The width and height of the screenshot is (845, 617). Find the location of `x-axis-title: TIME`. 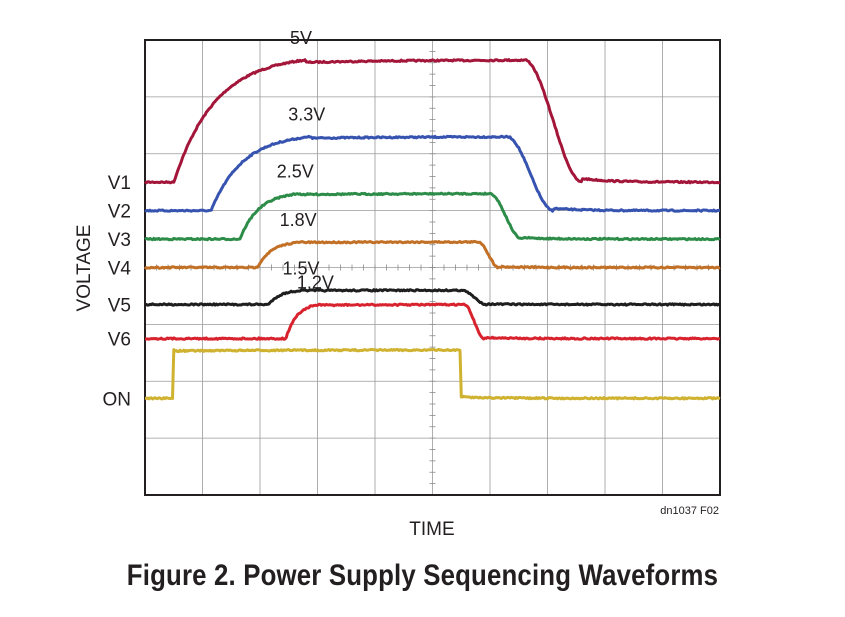

x-axis-title: TIME is located at coordinates (431, 529).